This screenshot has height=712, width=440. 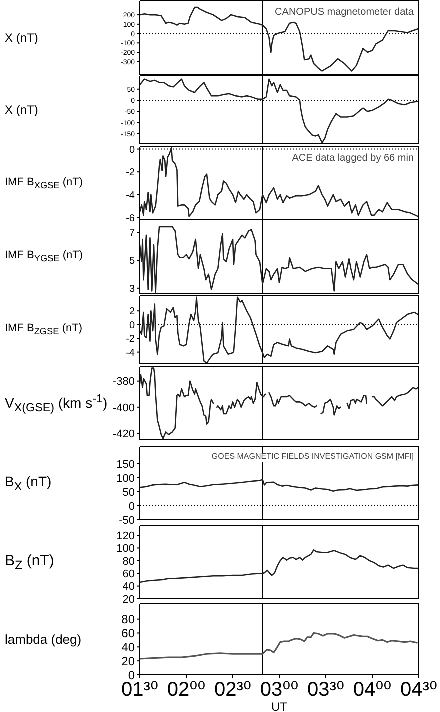 I want to click on y-axis-title: IMF B$_{YGSE}$ (nT), so click(x=44, y=257).